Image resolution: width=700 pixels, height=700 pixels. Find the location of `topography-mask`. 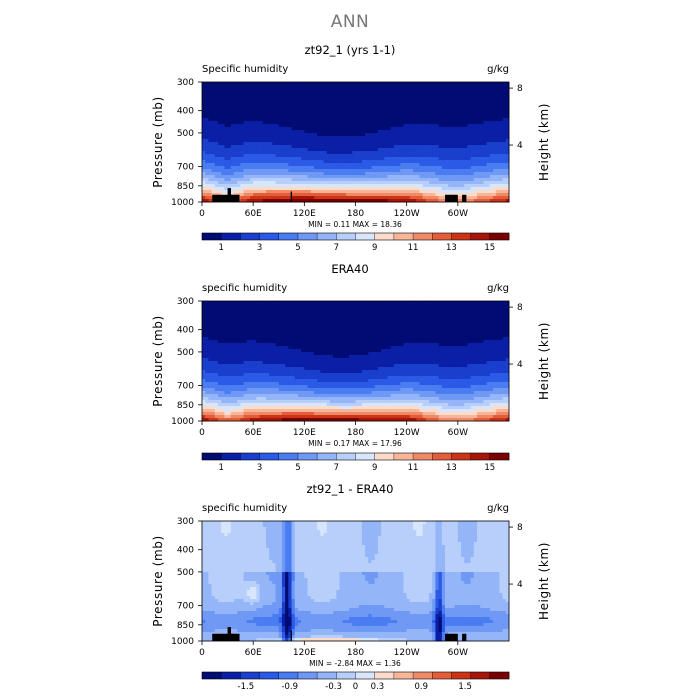

topography-mask is located at coordinates (222, 198).